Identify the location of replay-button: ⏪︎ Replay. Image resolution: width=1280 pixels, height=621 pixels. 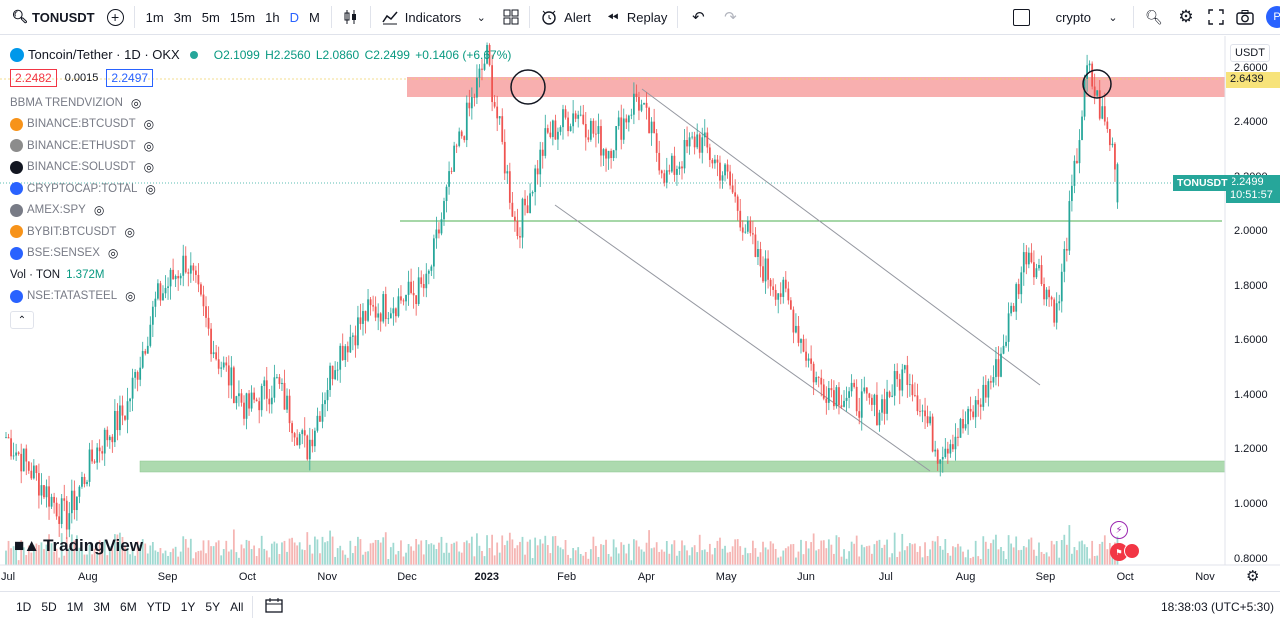
(635, 17).